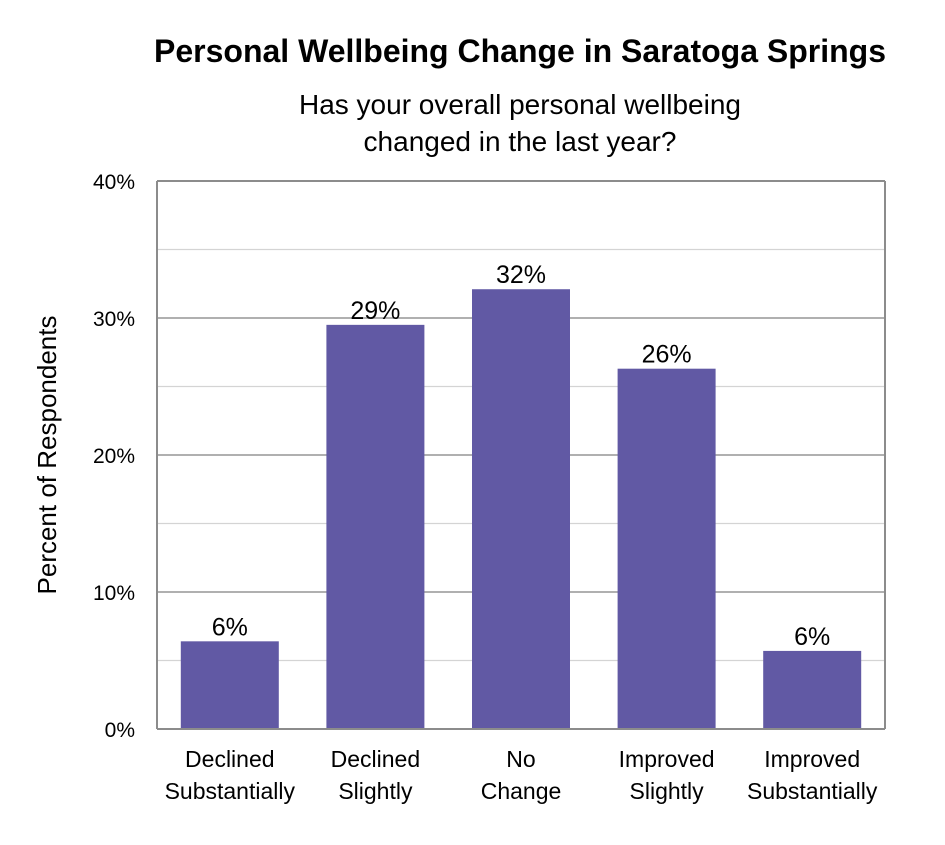 The image size is (945, 845). What do you see at coordinates (521, 791) in the screenshot?
I see `x-tick-label: Change` at bounding box center [521, 791].